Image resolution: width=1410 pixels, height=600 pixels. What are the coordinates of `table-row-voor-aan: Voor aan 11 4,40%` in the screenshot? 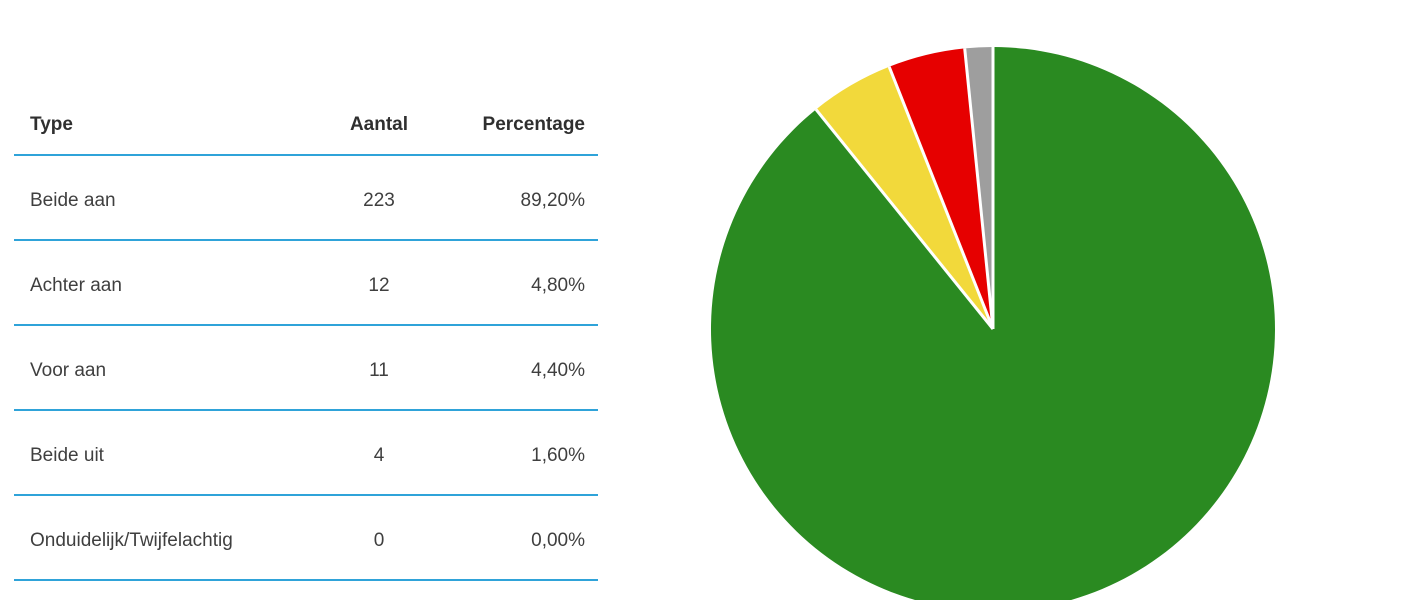 It's located at (306, 368).